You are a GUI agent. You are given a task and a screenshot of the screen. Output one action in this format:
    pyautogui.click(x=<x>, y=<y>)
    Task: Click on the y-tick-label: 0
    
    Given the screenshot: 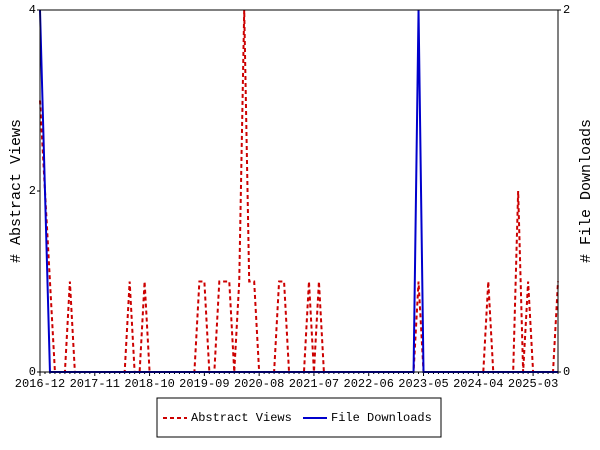 What is the action you would take?
    pyautogui.click(x=32, y=372)
    